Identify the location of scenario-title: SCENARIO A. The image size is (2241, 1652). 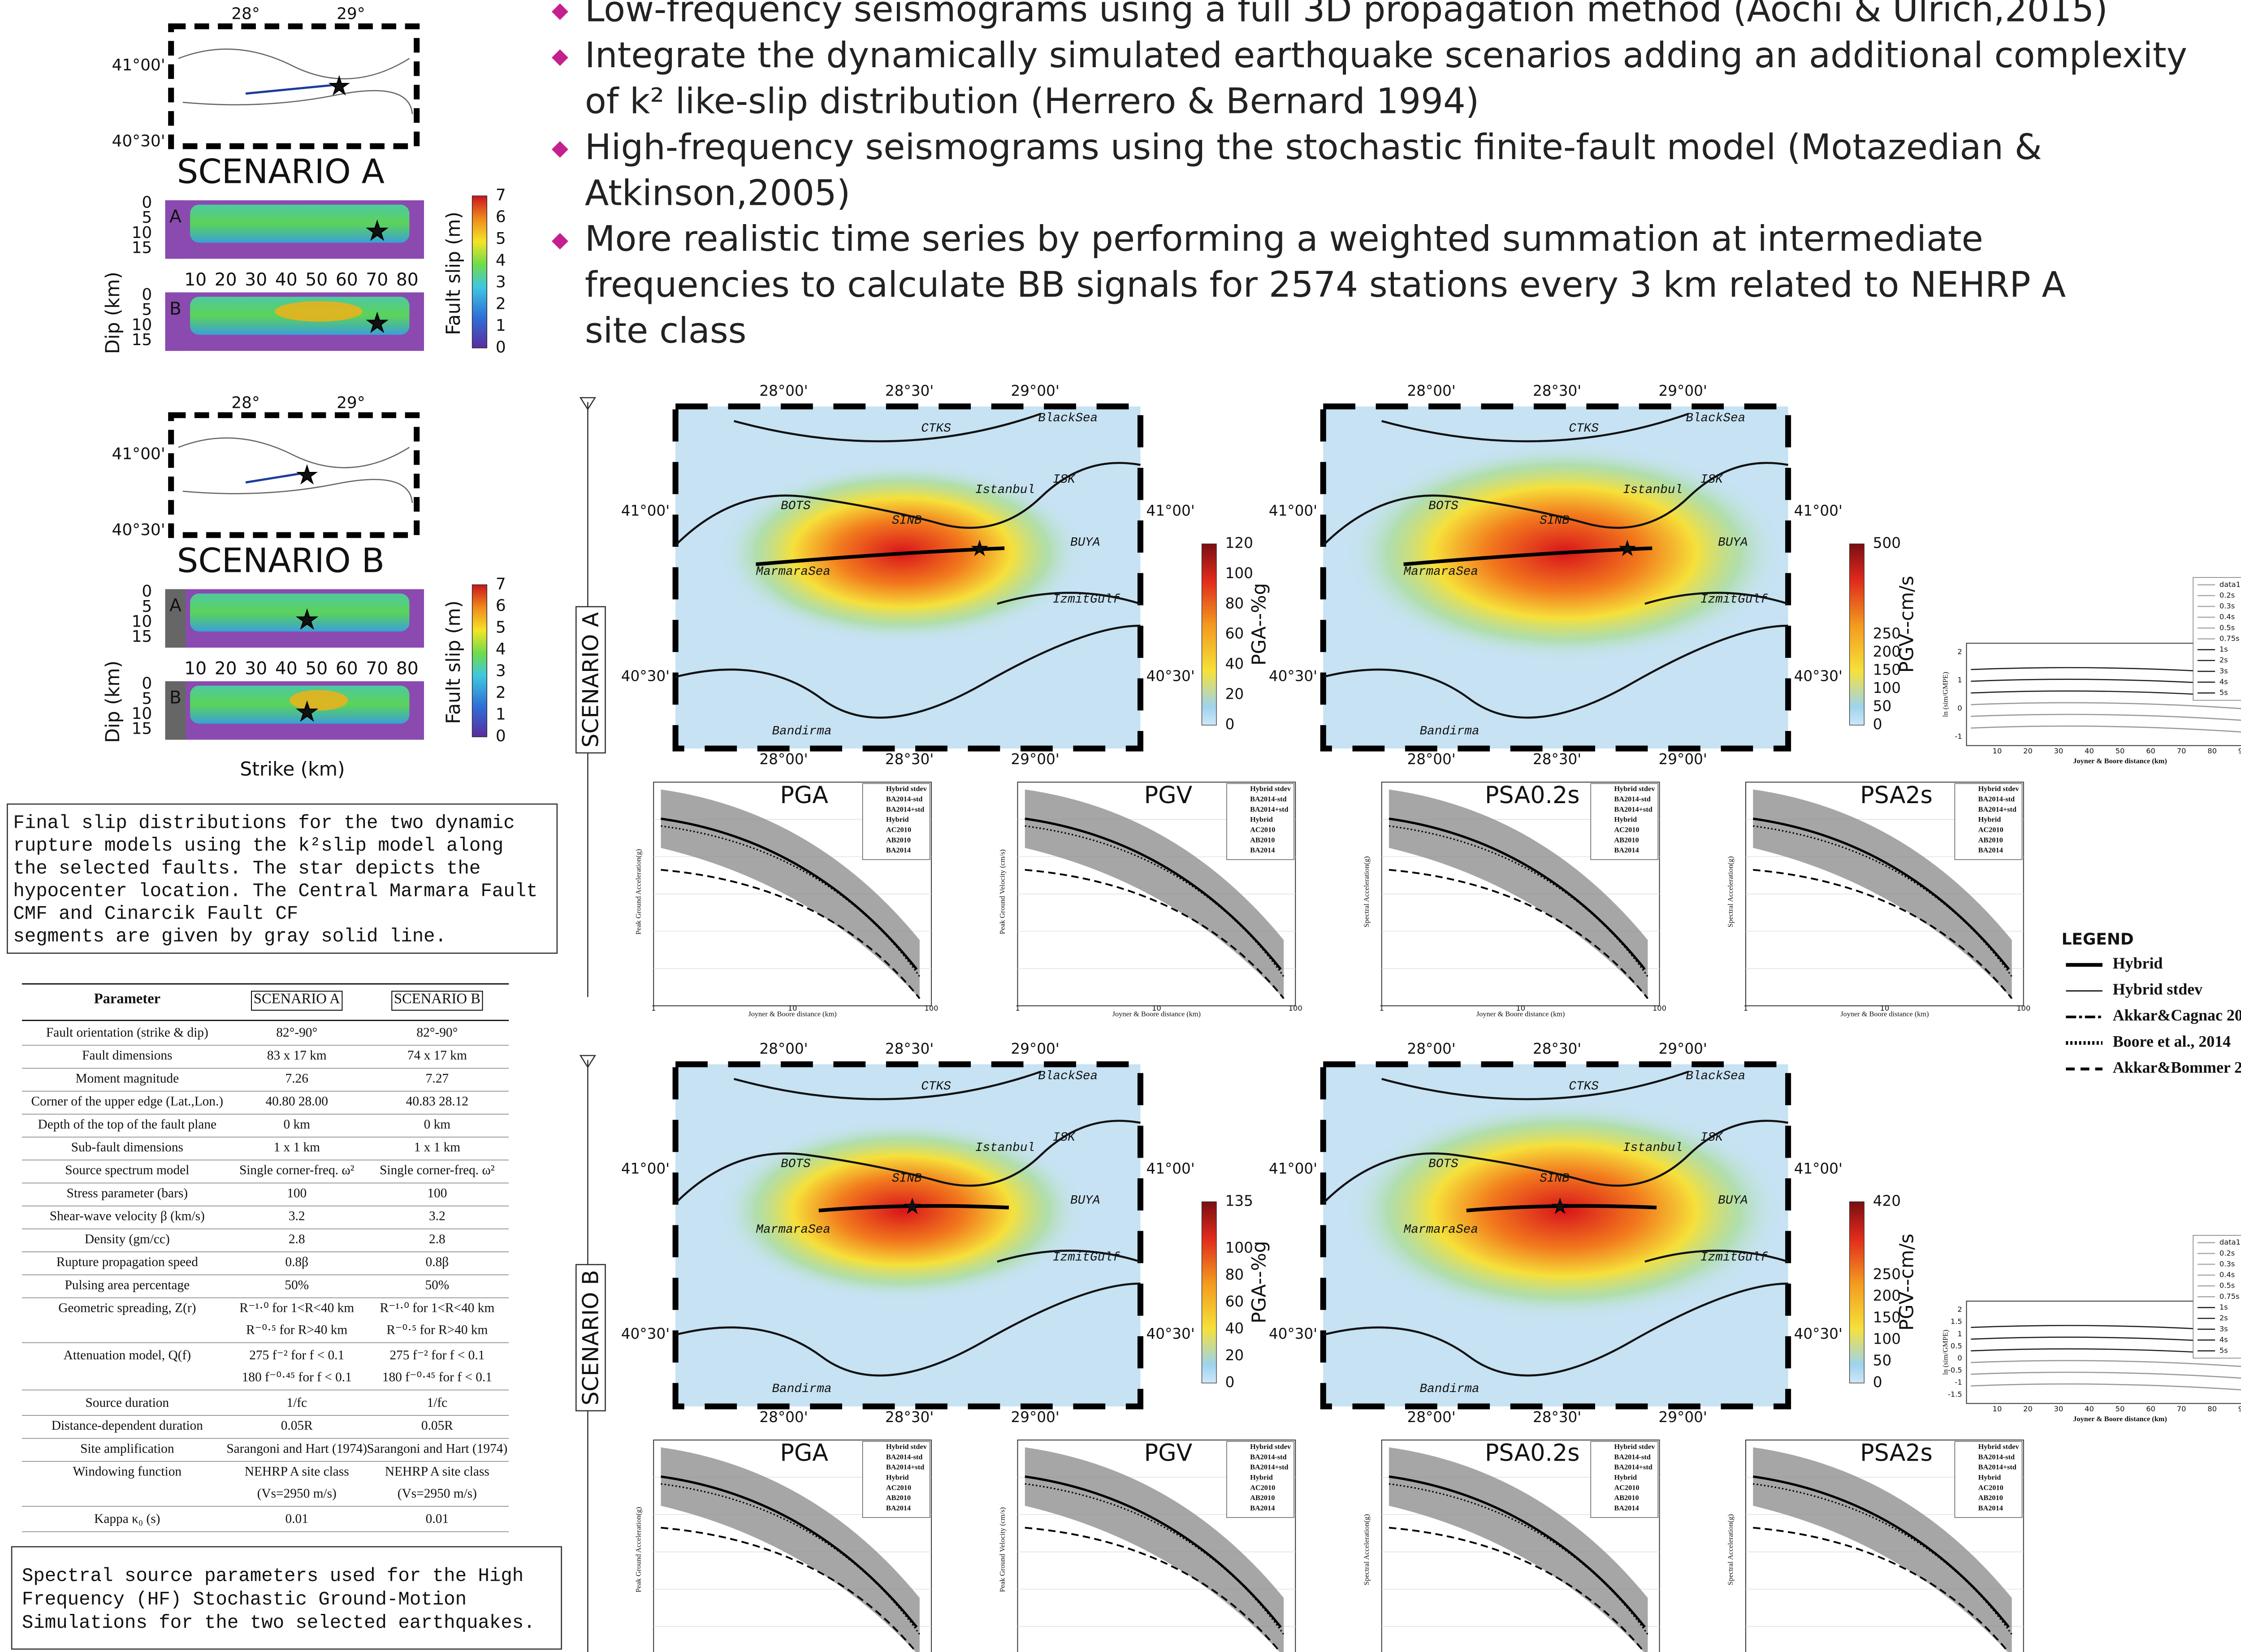
(281, 171).